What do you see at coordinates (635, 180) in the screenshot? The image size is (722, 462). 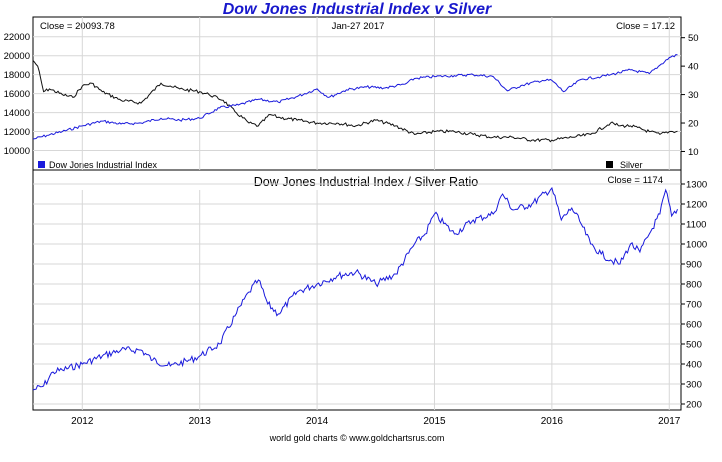 I see `bottom-header-right: Close = 1174` at bounding box center [635, 180].